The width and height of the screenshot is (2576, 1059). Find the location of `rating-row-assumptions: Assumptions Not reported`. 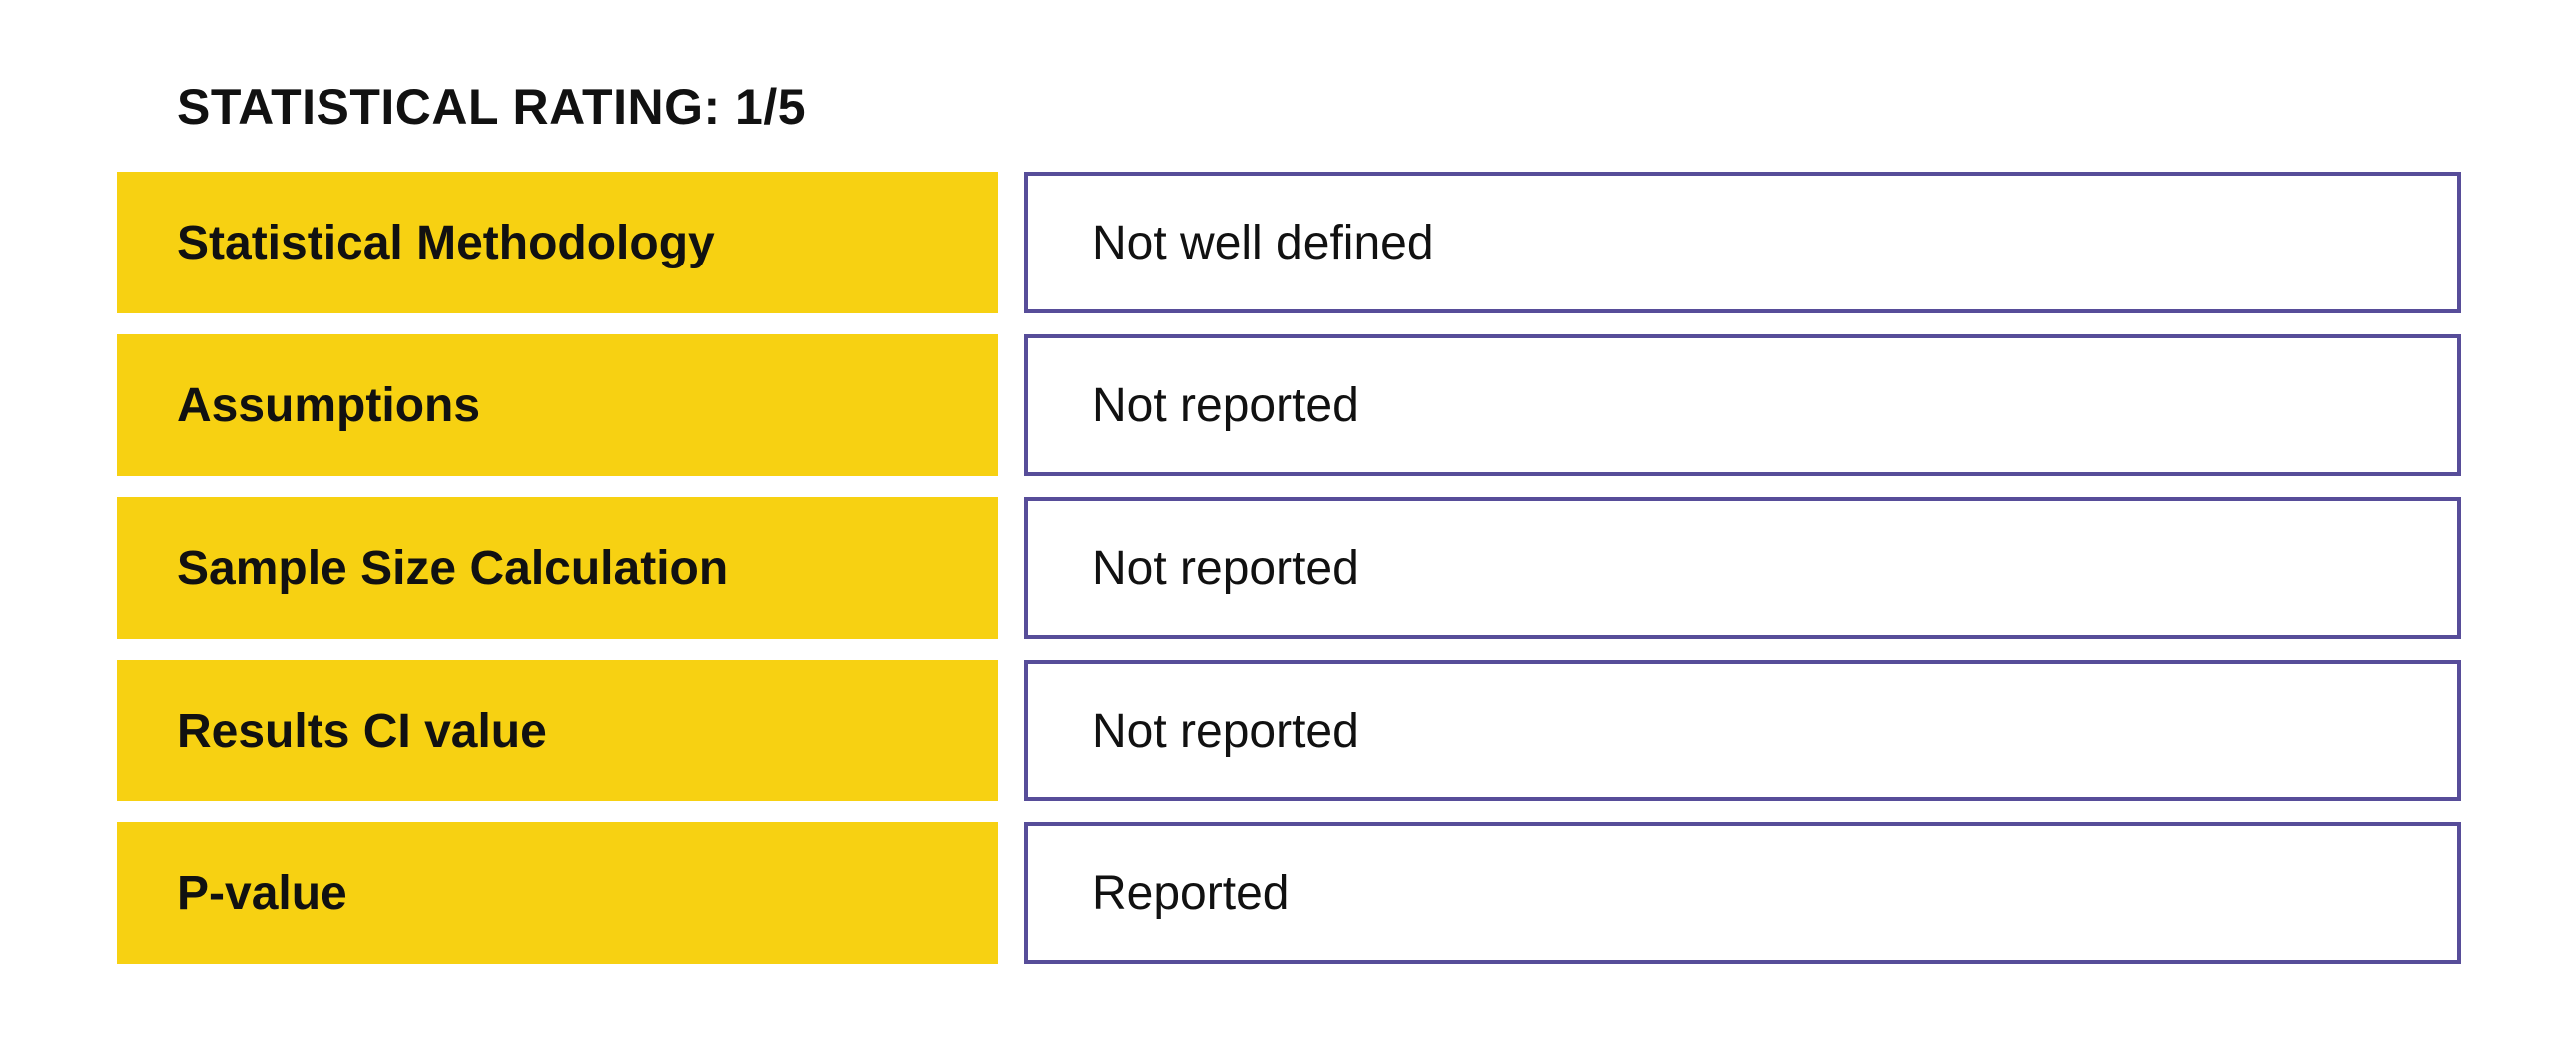

rating-row-assumptions: Assumptions Not reported is located at coordinates (1289, 405).